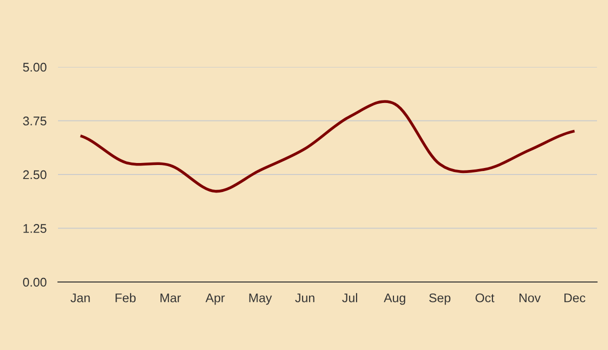 The image size is (608, 350). What do you see at coordinates (575, 298) in the screenshot?
I see `x-tick-label: Dec` at bounding box center [575, 298].